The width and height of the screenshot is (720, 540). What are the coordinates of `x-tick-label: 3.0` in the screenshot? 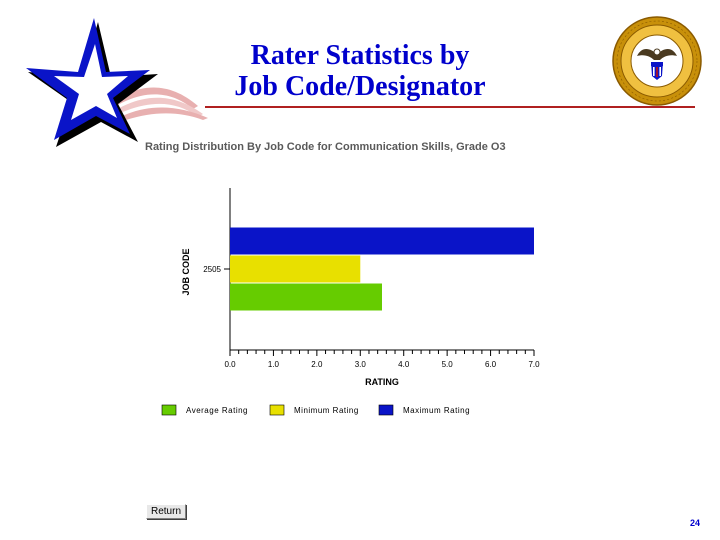 It's located at (361, 364).